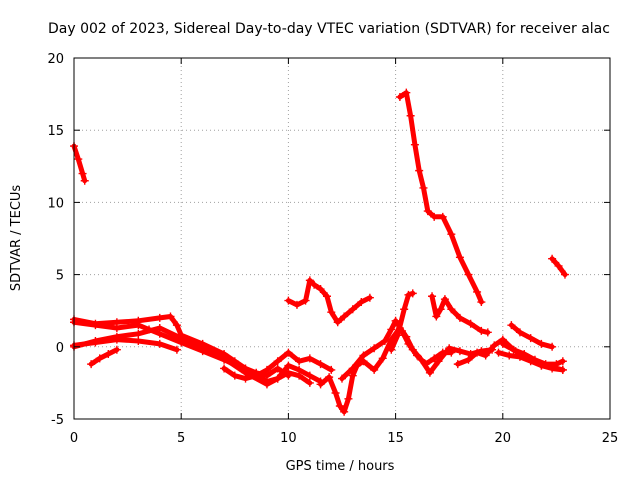  Describe the element at coordinates (74, 438) in the screenshot. I see `x-tick-label: 0` at that location.